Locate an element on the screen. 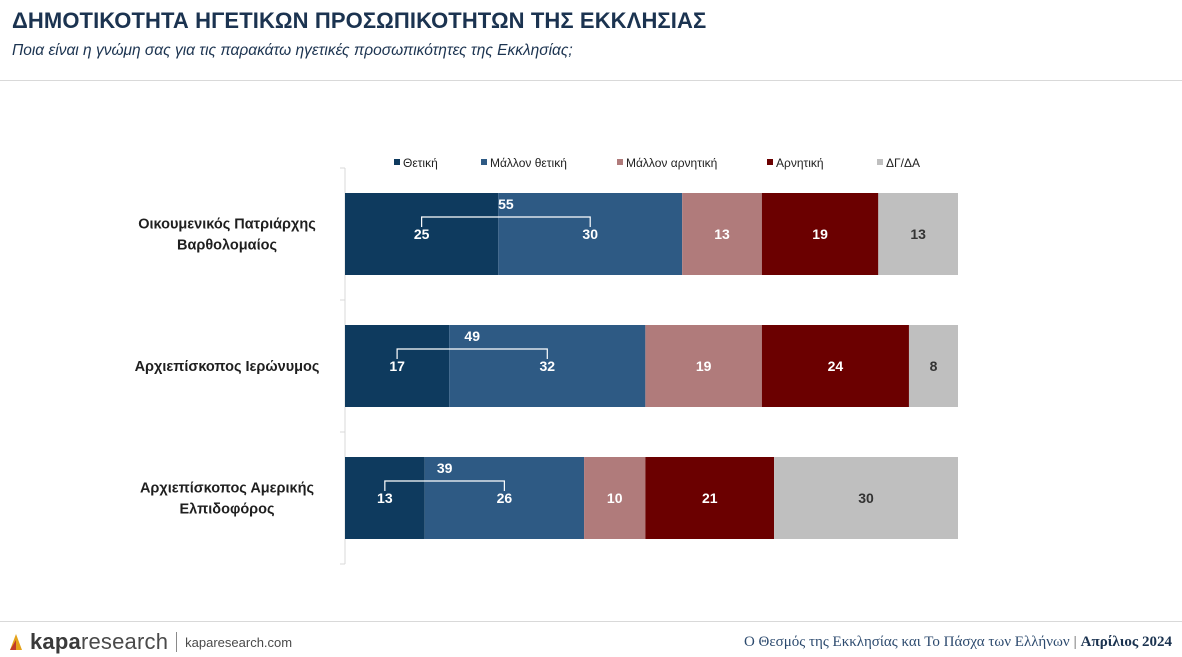 This screenshot has width=1182, height=657. data-label: 10 is located at coordinates (615, 498).